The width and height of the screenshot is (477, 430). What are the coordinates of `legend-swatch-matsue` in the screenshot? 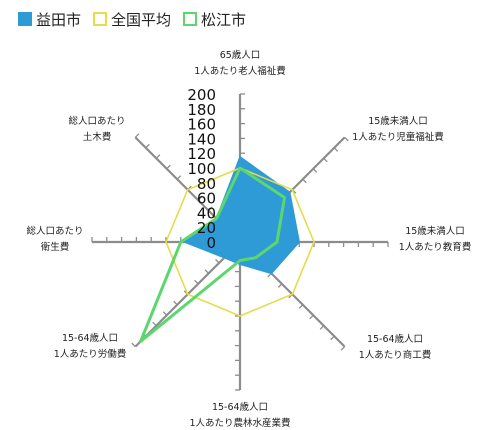 It's located at (190, 19).